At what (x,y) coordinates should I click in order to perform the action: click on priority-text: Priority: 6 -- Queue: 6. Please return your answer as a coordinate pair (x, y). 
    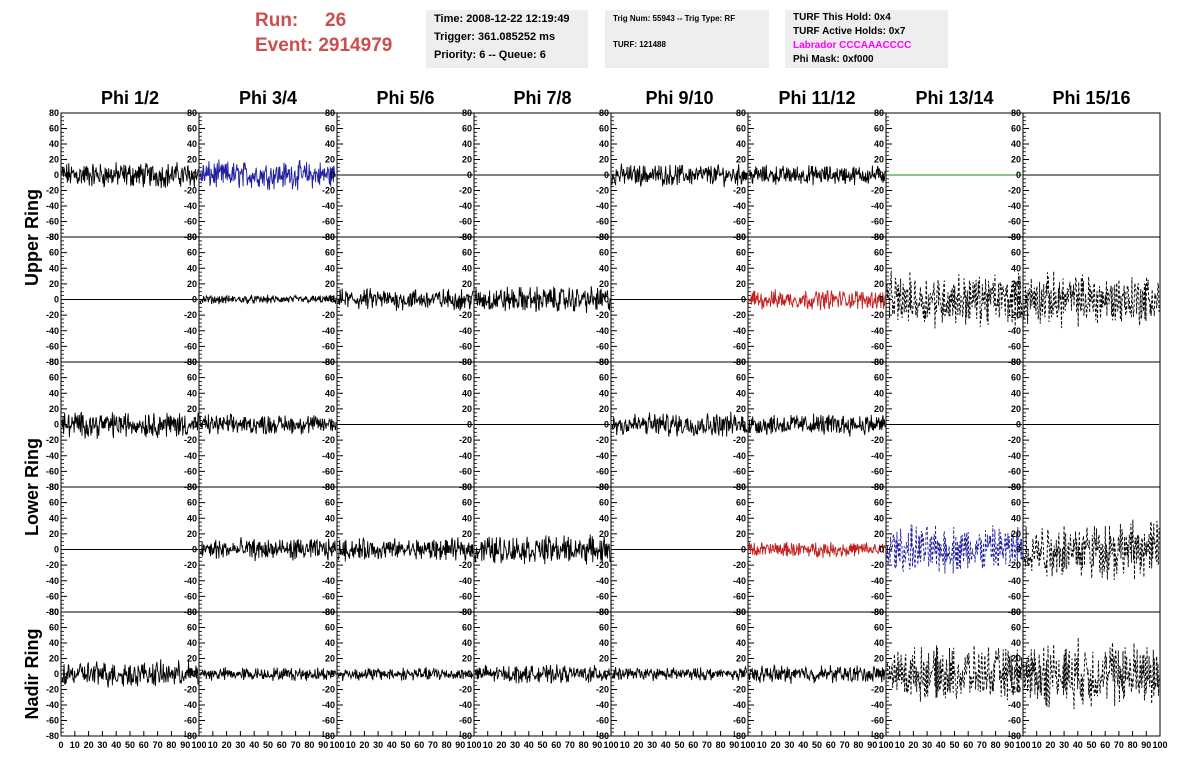
    Looking at the image, I should click on (490, 55).